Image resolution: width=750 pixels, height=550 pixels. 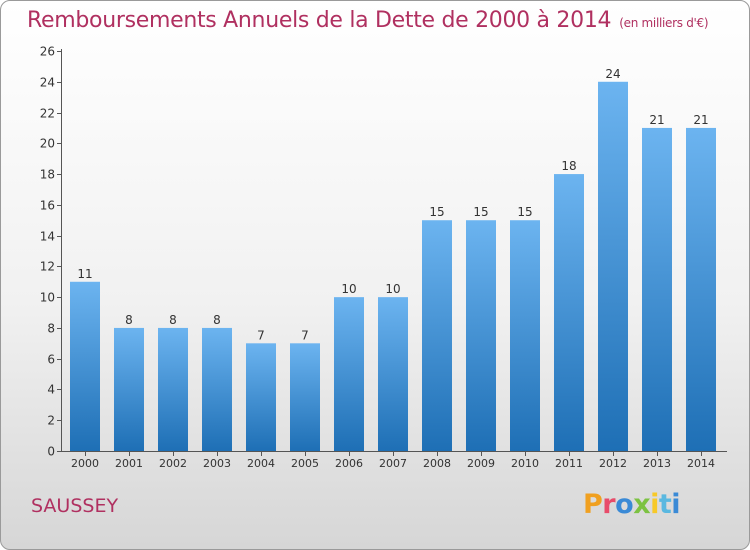 What do you see at coordinates (349, 463) in the screenshot?
I see `x-tick-label: 2006` at bounding box center [349, 463].